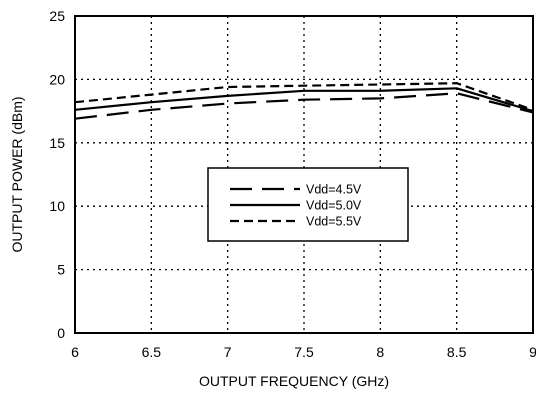 This screenshot has width=536, height=398. I want to click on x-tick-label: 7.5, so click(304, 352).